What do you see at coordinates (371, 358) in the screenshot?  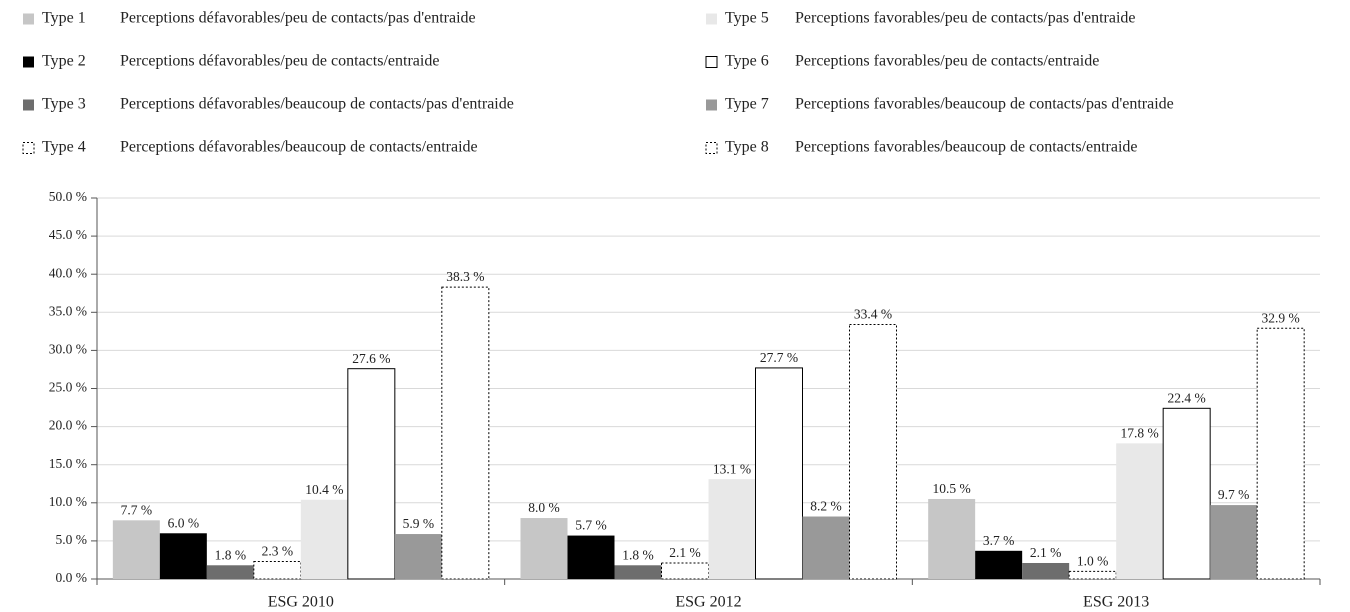 I see `data-label: 27.6 %` at bounding box center [371, 358].